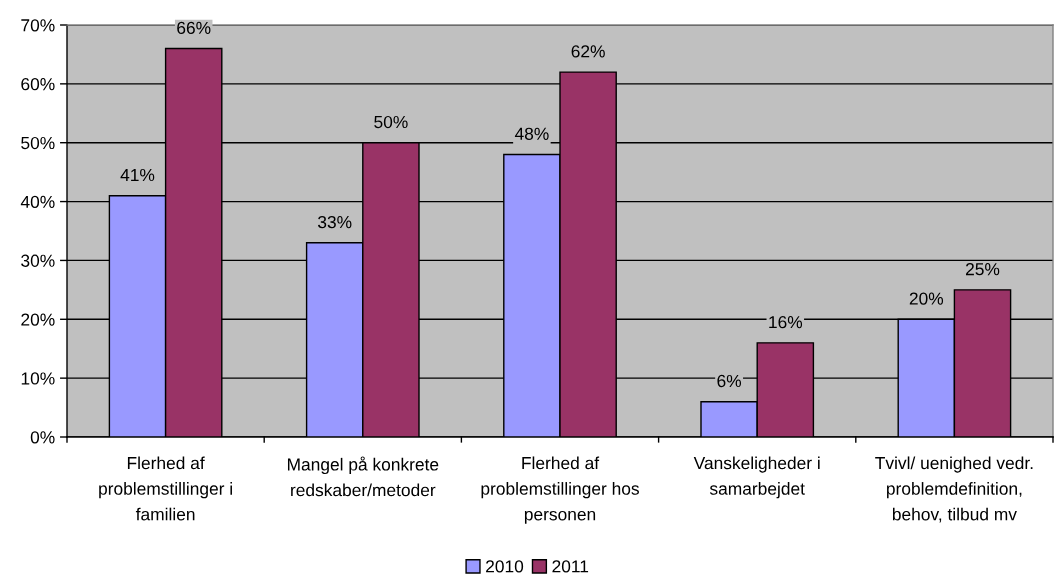 This screenshot has height=580, width=1055. Describe the element at coordinates (38, 25) in the screenshot. I see `y-tick-label: 70%` at that location.